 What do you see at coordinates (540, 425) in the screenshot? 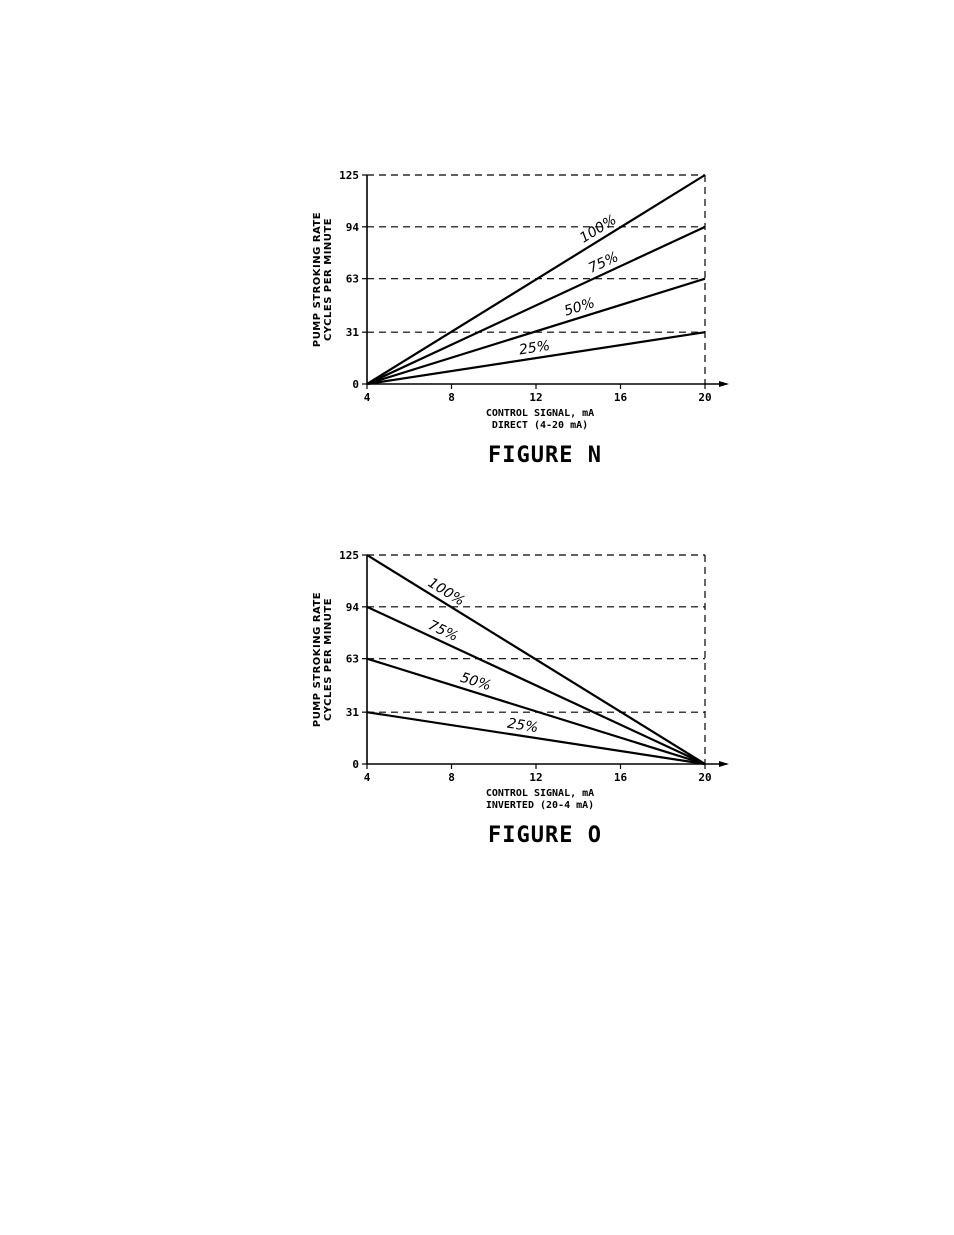
I see `x-axis-subtitle: DIRECT (4-20 mA)` at bounding box center [540, 425].